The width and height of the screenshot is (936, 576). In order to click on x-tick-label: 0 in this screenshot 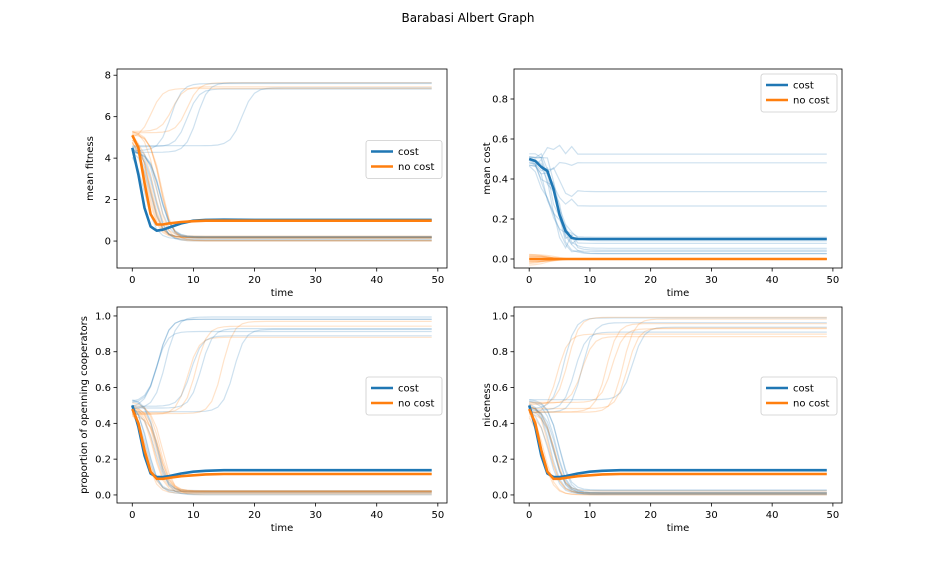, I will do `click(529, 515)`.